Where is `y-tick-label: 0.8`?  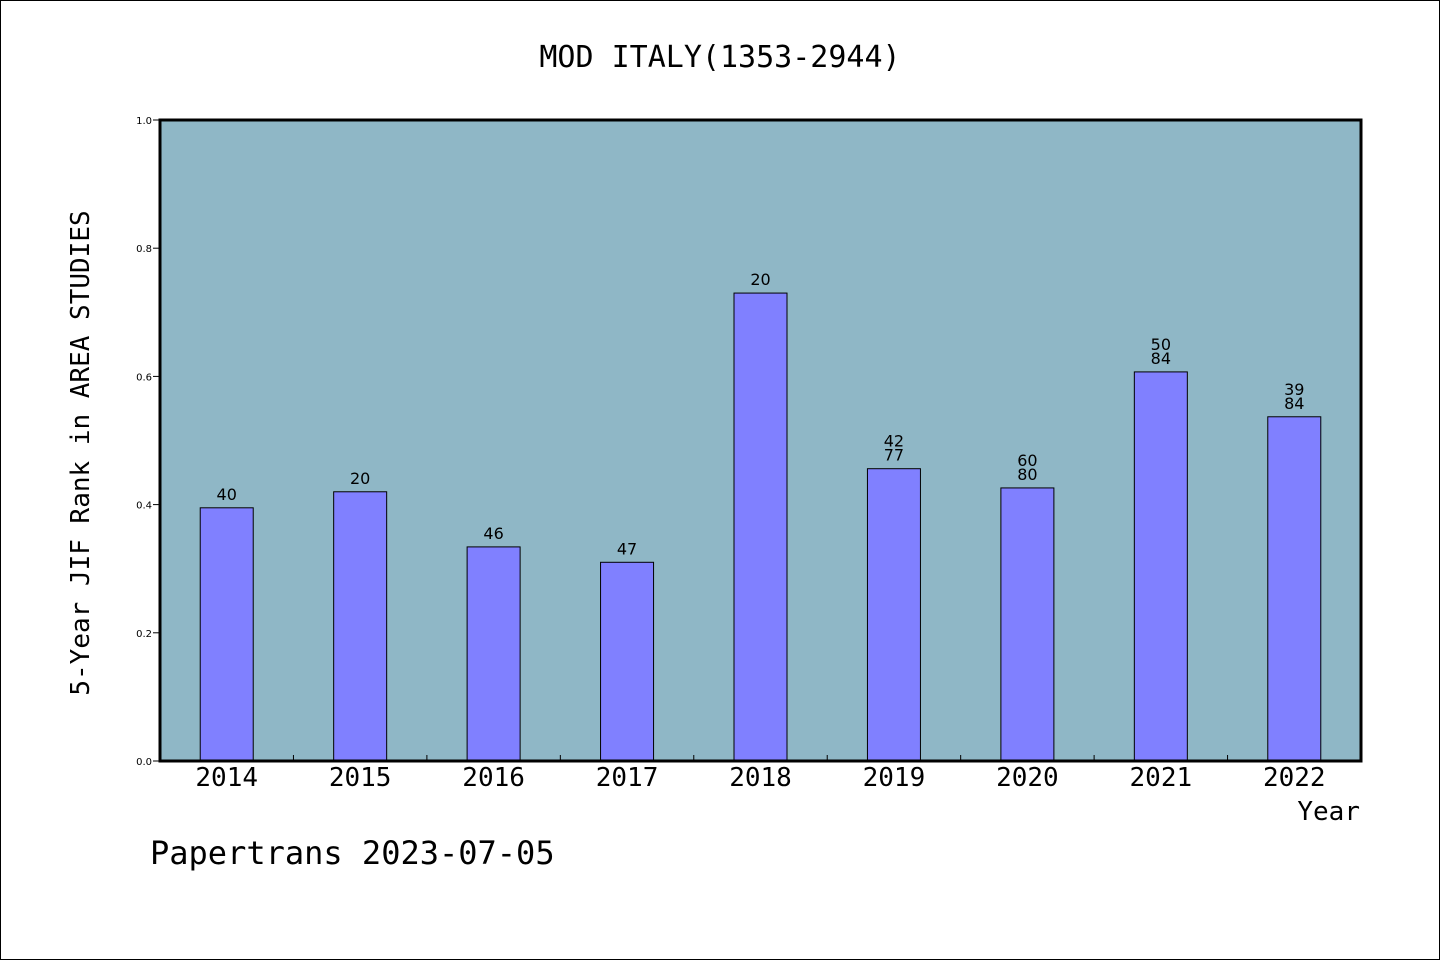 y-tick-label: 0.8 is located at coordinates (144, 249).